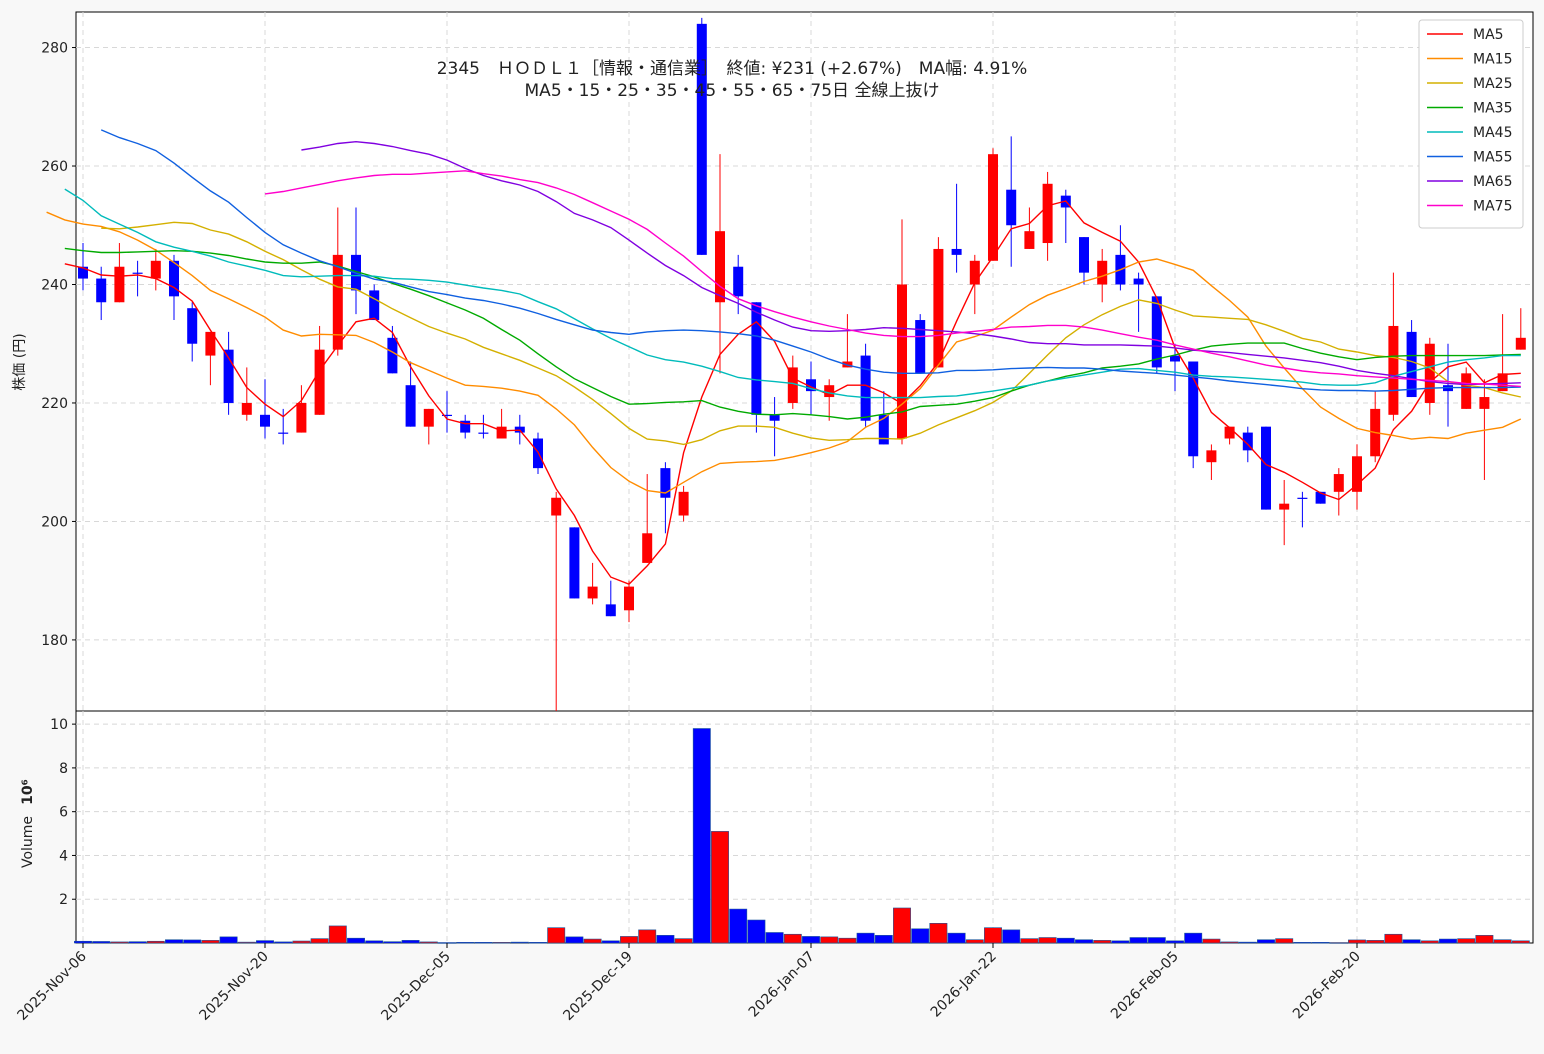  What do you see at coordinates (52, 985) in the screenshot?
I see `time-tick-label: 2025-Nov-06` at bounding box center [52, 985].